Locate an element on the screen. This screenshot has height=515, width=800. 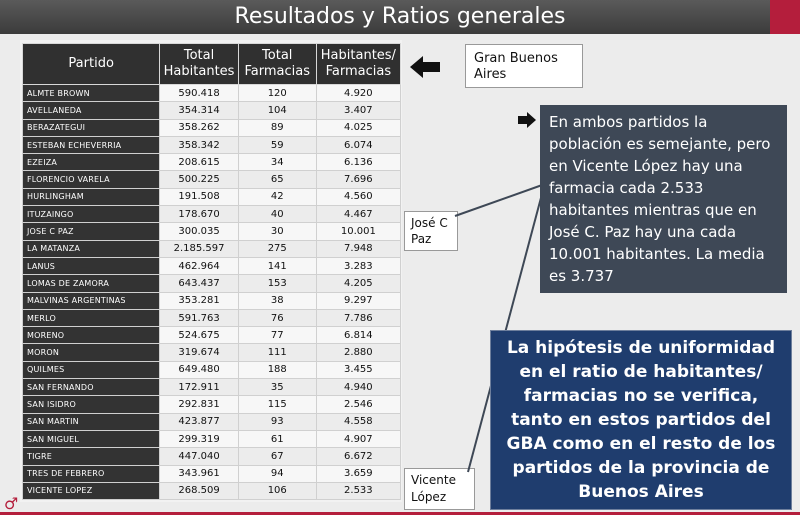
partido-cell: SAN MARTIN is located at coordinates (91, 421).